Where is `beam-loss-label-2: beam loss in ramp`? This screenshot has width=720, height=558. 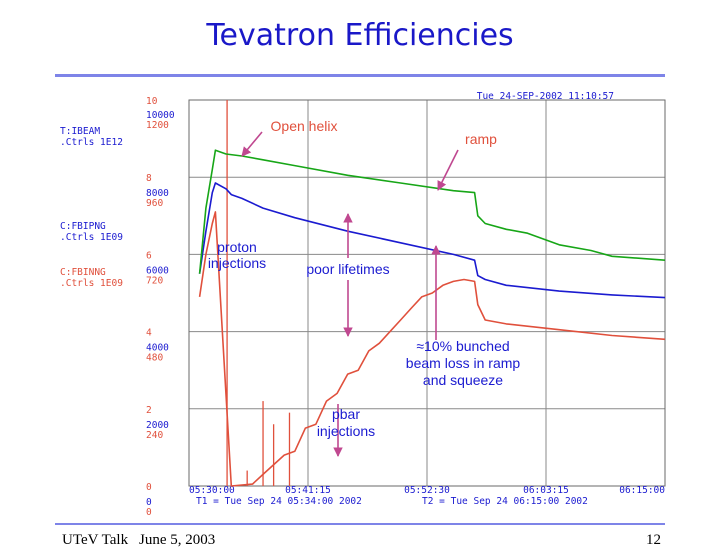
beam-loss-label-2: beam loss in ramp is located at coordinates (463, 363).